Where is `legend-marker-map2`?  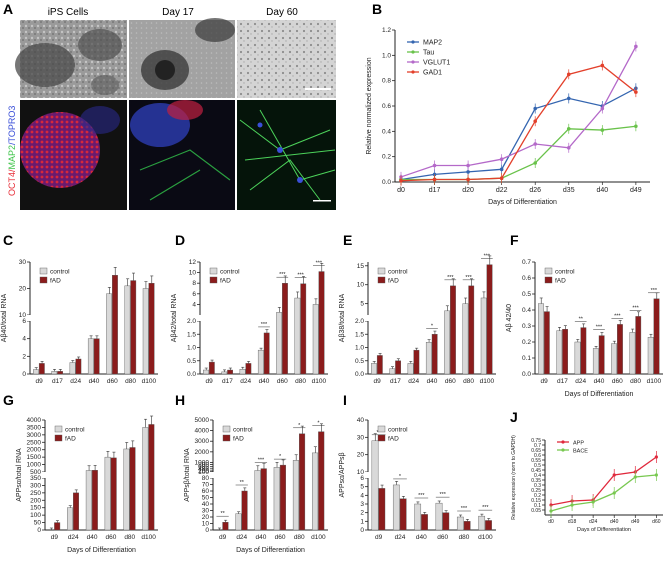 legend-marker-map2 is located at coordinates (413, 42).